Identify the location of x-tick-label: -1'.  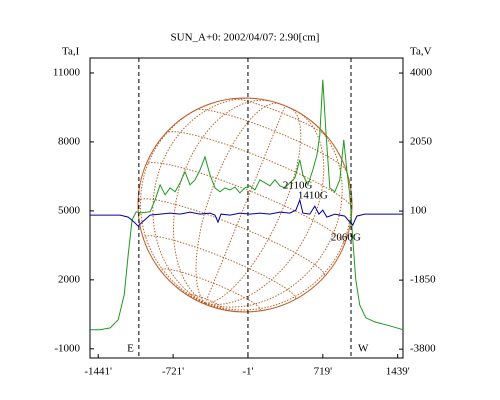
(247, 372).